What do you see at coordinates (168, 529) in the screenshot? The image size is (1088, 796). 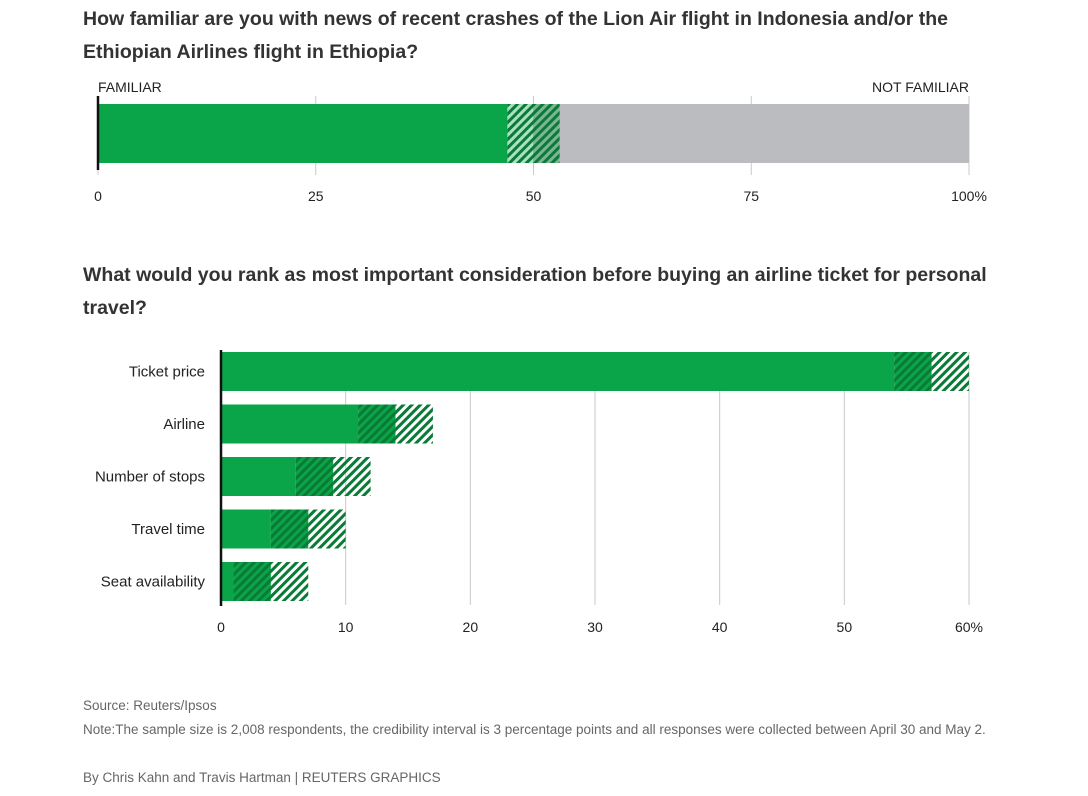 I see `category-label: Travel time` at bounding box center [168, 529].